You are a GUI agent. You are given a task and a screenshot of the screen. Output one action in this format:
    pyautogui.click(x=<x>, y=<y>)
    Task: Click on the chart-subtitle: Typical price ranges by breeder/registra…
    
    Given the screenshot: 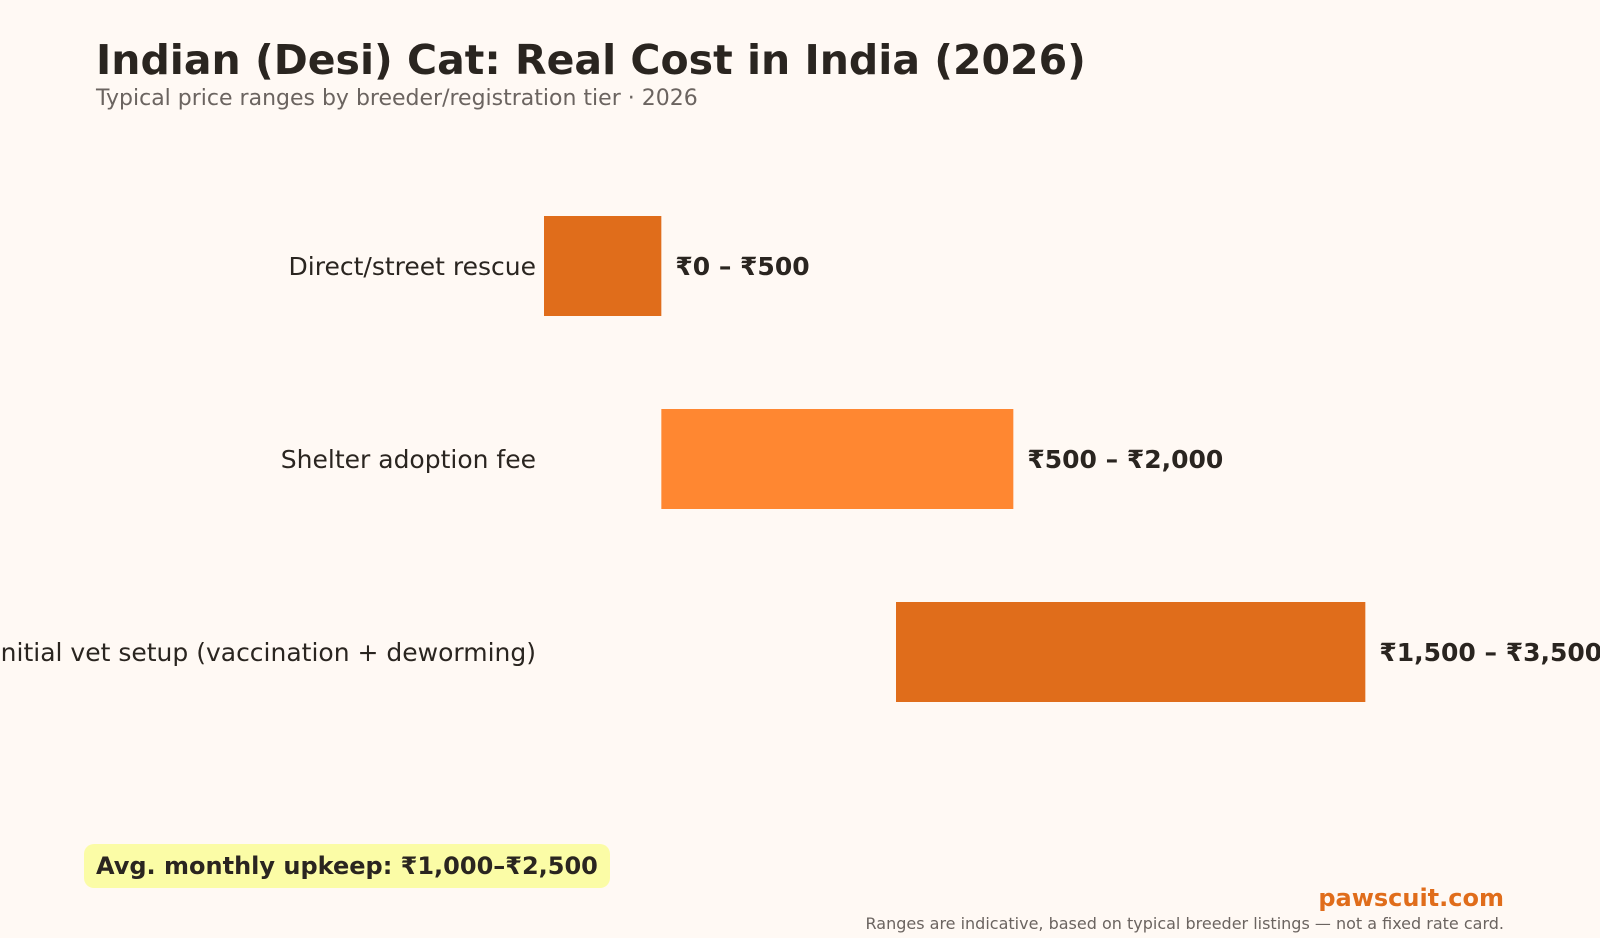 What is the action you would take?
    pyautogui.click(x=397, y=98)
    